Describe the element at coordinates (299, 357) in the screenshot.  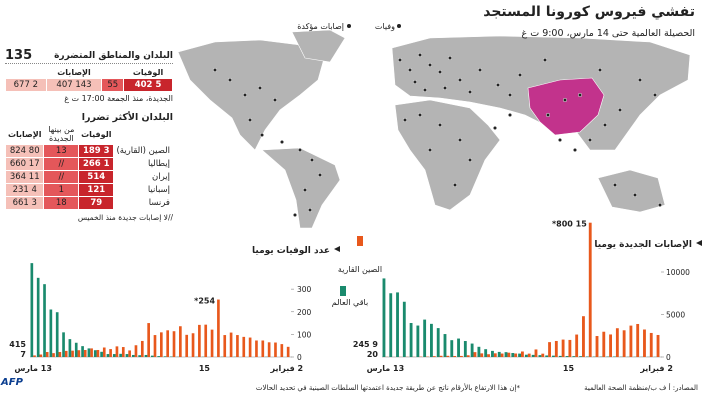
I see `y-tick-label: 0` at that location.